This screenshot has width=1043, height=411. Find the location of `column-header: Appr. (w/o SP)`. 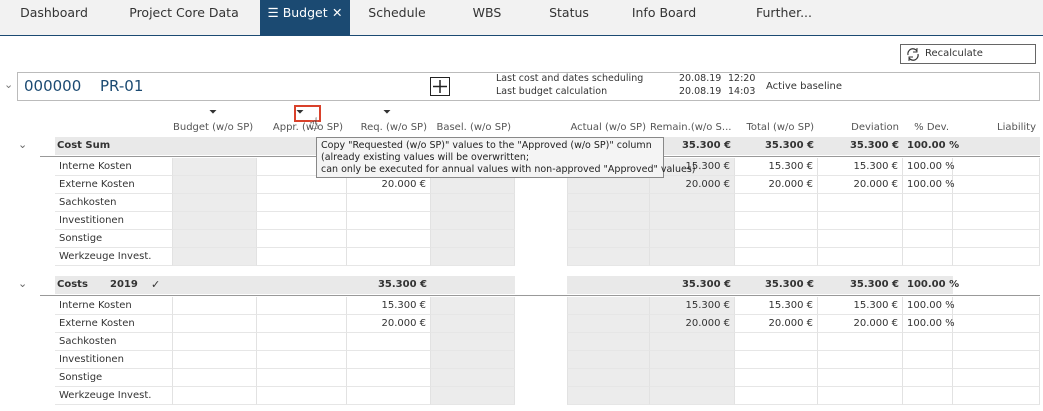

column-header: Appr. (w/o SP) is located at coordinates (307, 127).